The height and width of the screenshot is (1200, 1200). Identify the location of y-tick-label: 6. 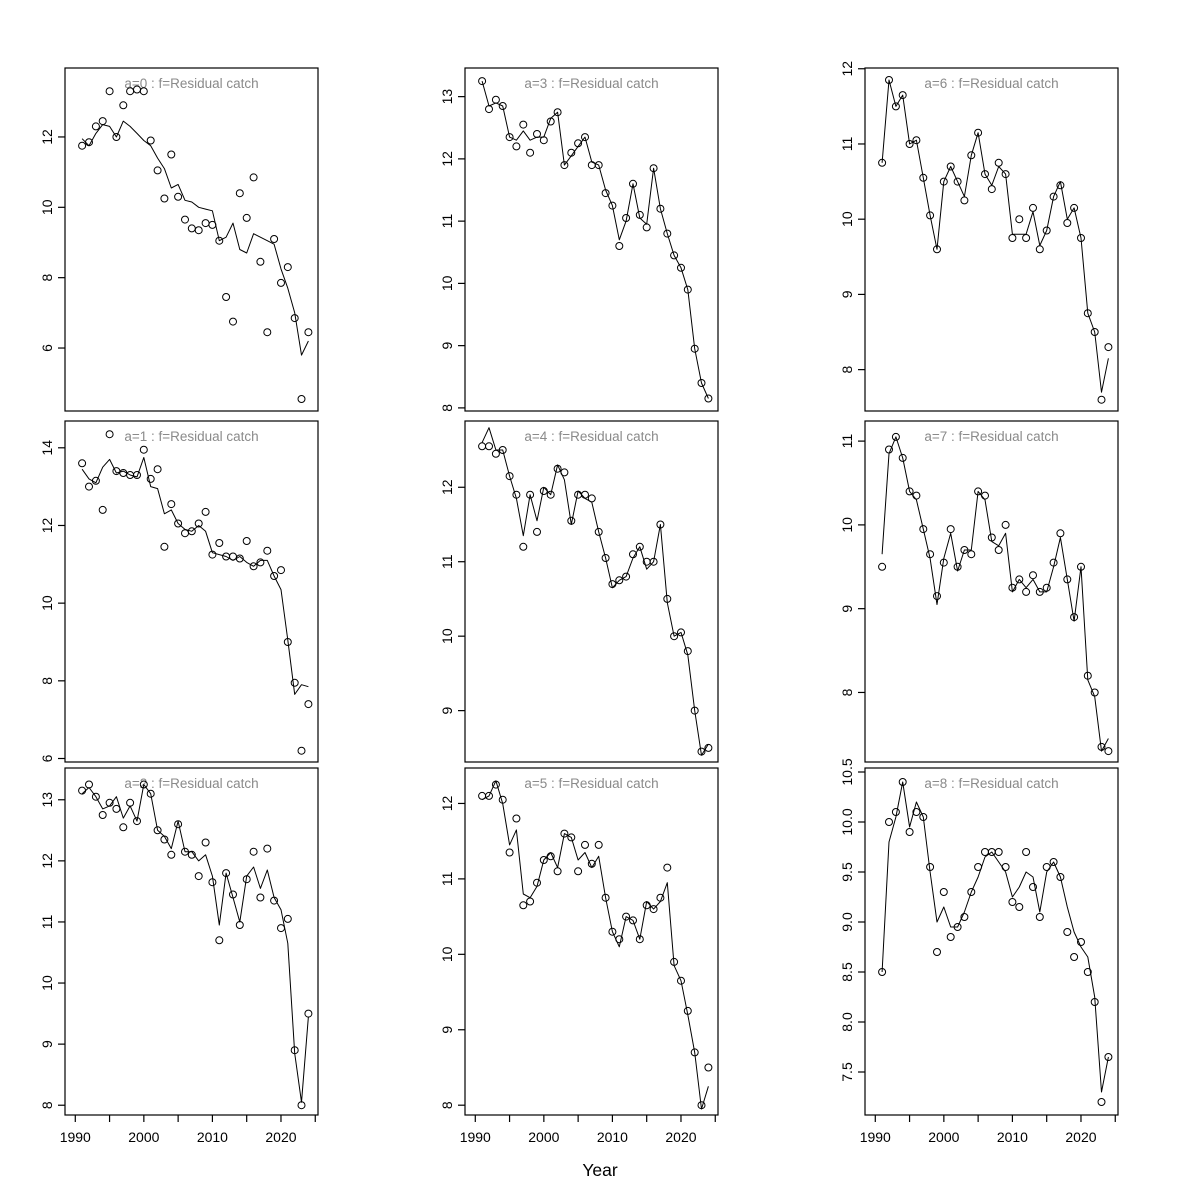
(47, 348).